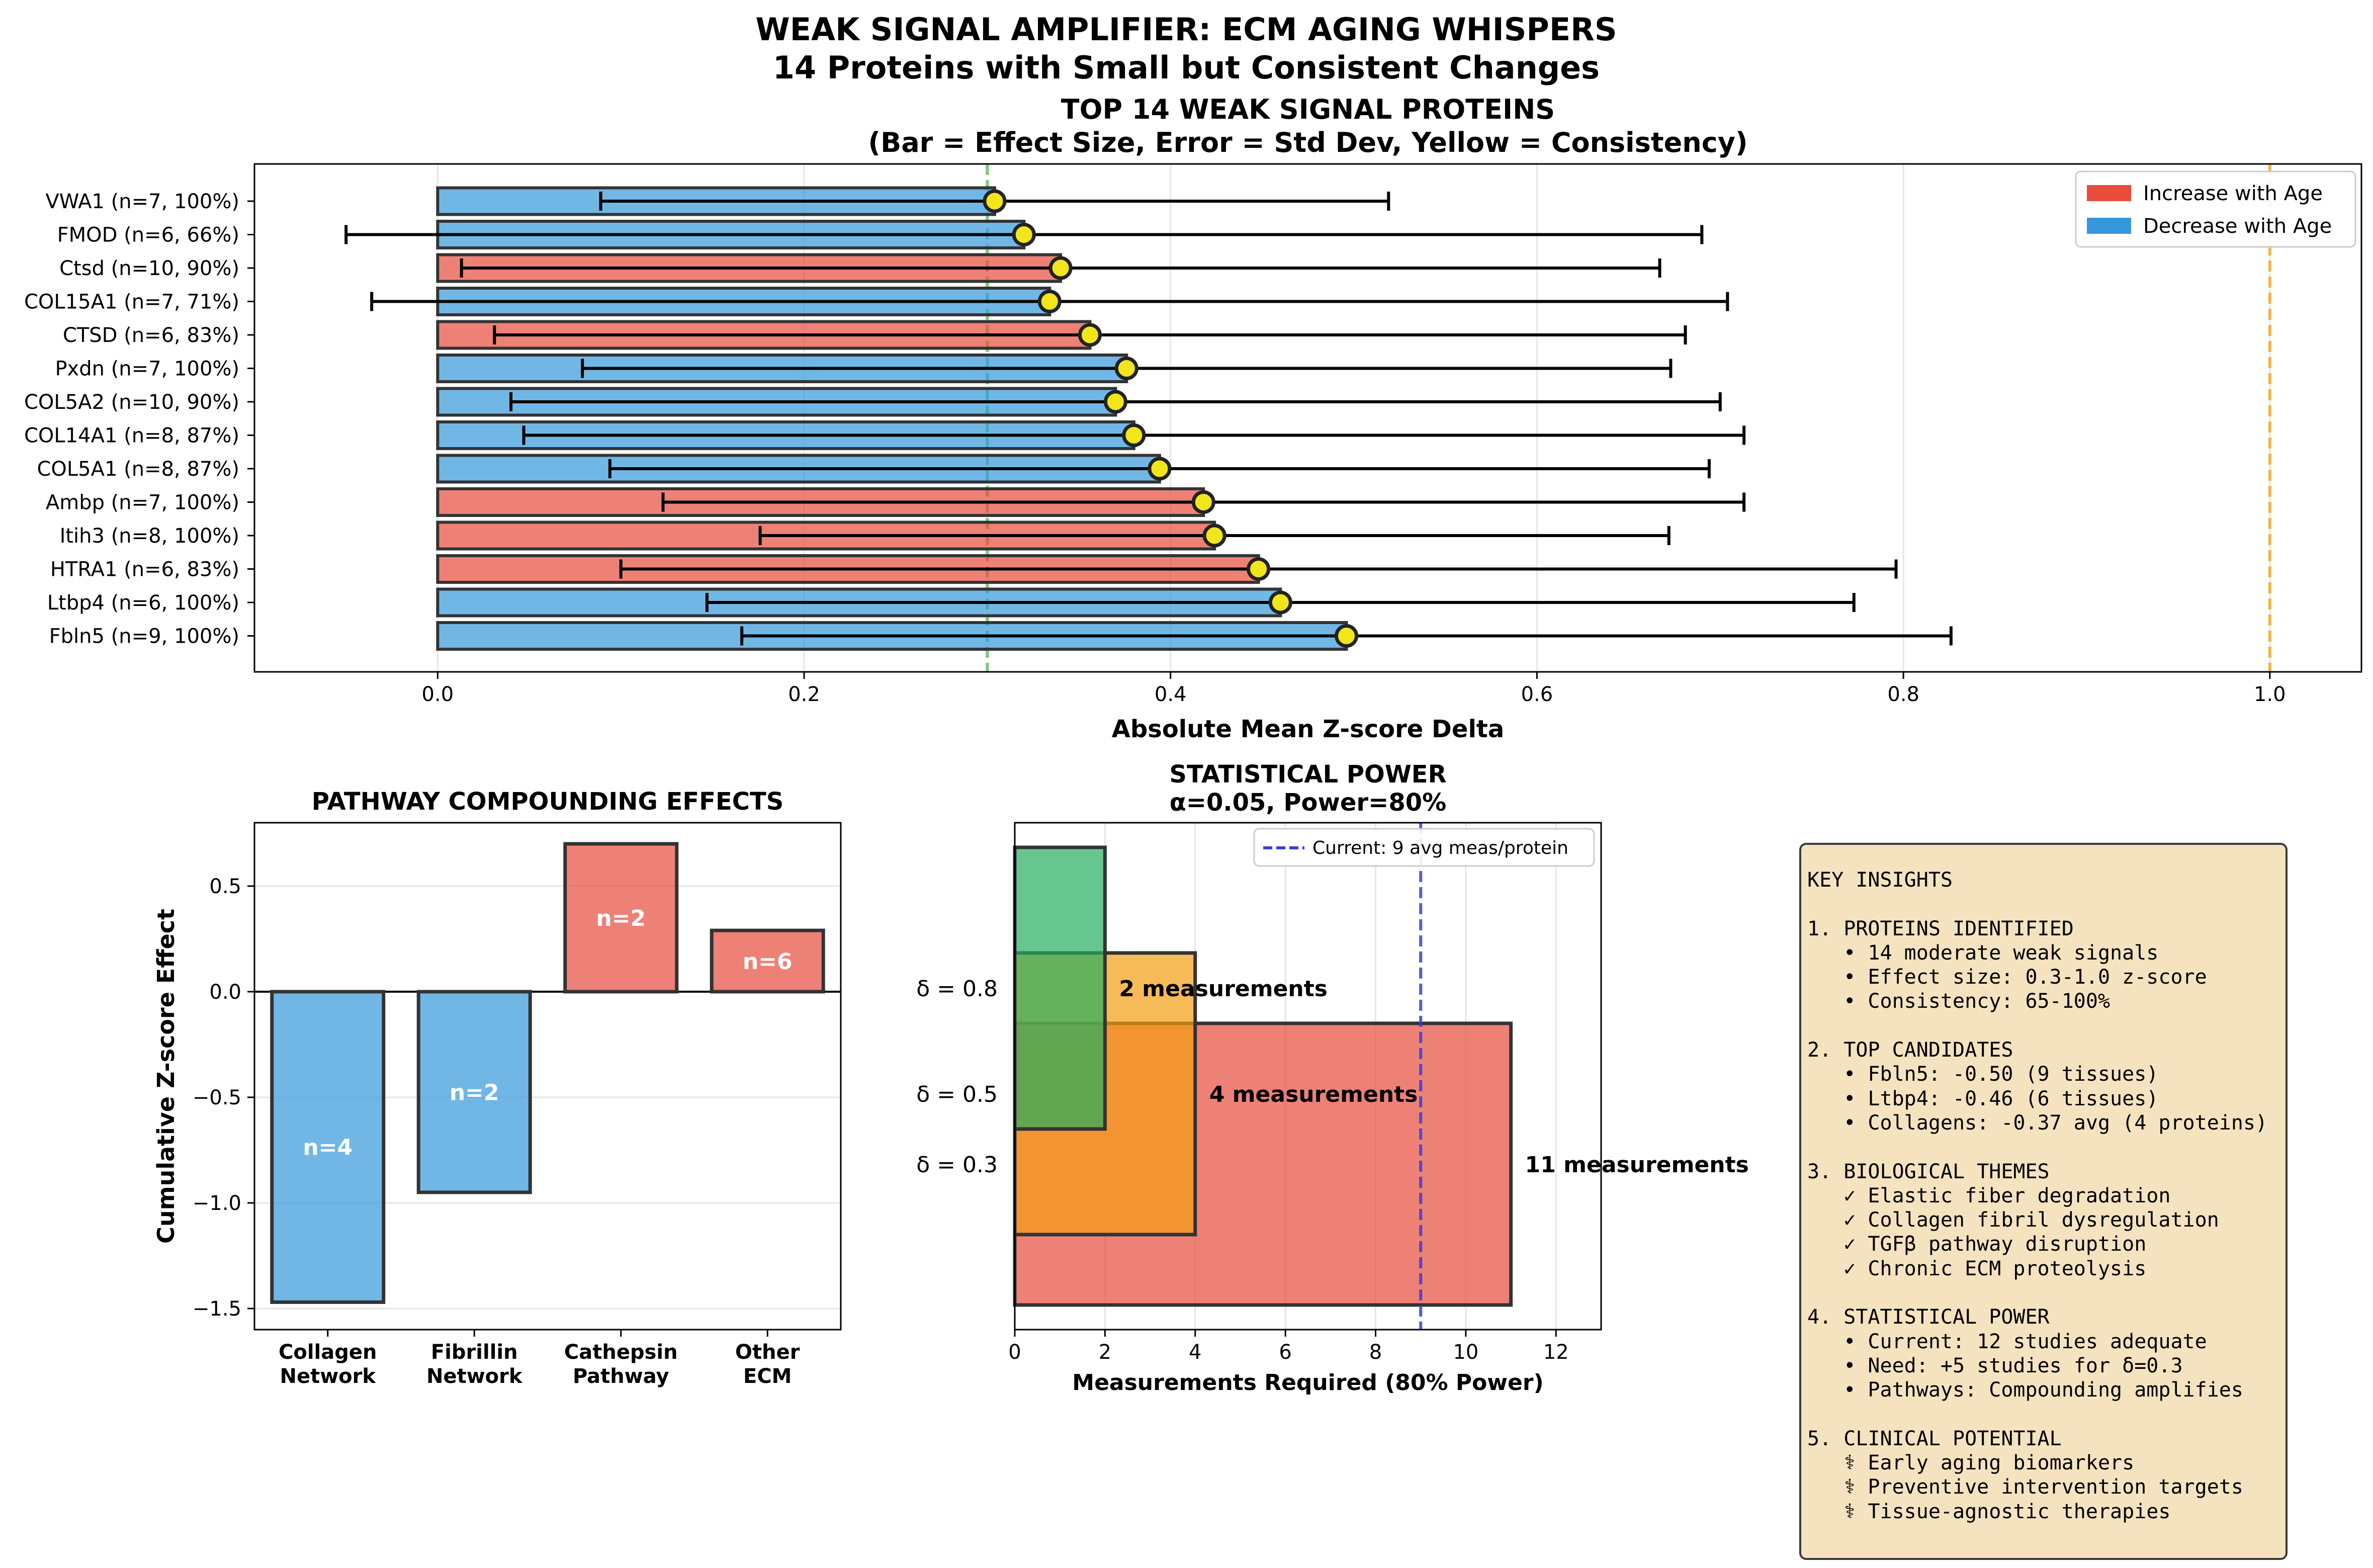 This screenshot has width=2373, height=1568. Describe the element at coordinates (2237, 226) in the screenshot. I see `chart1-legend-label-decrease: Decrease with Age` at that location.